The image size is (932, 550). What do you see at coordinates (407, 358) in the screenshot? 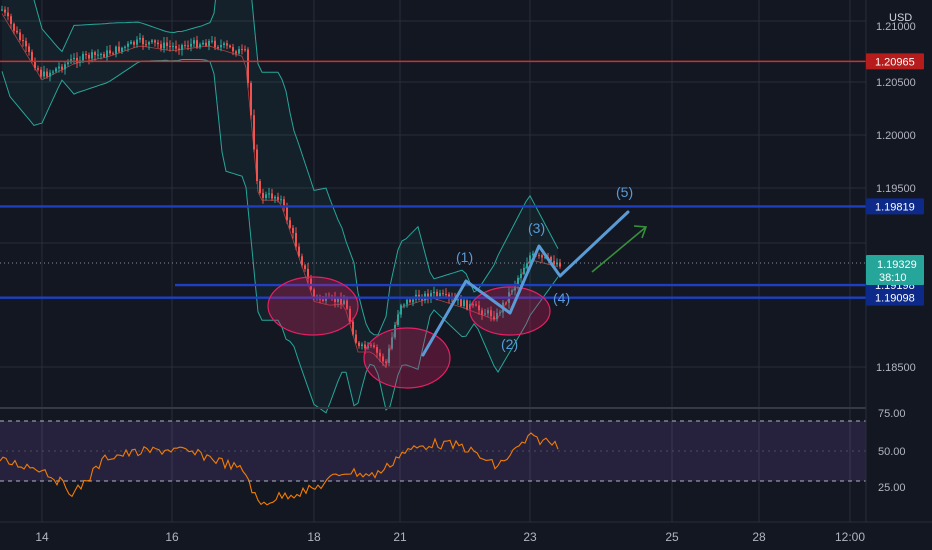
I see `support-ellipse-bottom` at bounding box center [407, 358].